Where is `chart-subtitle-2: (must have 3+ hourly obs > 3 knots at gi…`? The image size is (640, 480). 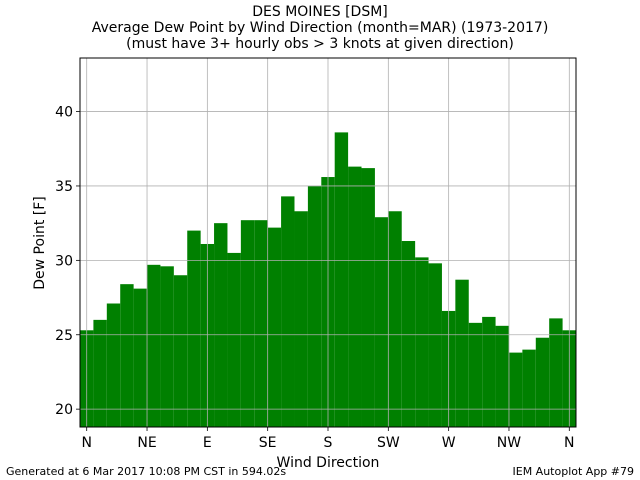
chart-subtitle-2: (must have 3+ hourly obs > 3 knots at gi… is located at coordinates (320, 44).